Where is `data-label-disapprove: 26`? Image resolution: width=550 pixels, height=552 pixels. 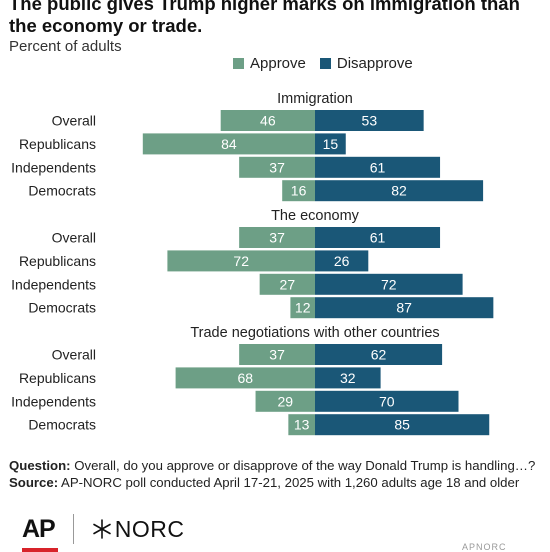
data-label-disapprove: 26 is located at coordinates (342, 261).